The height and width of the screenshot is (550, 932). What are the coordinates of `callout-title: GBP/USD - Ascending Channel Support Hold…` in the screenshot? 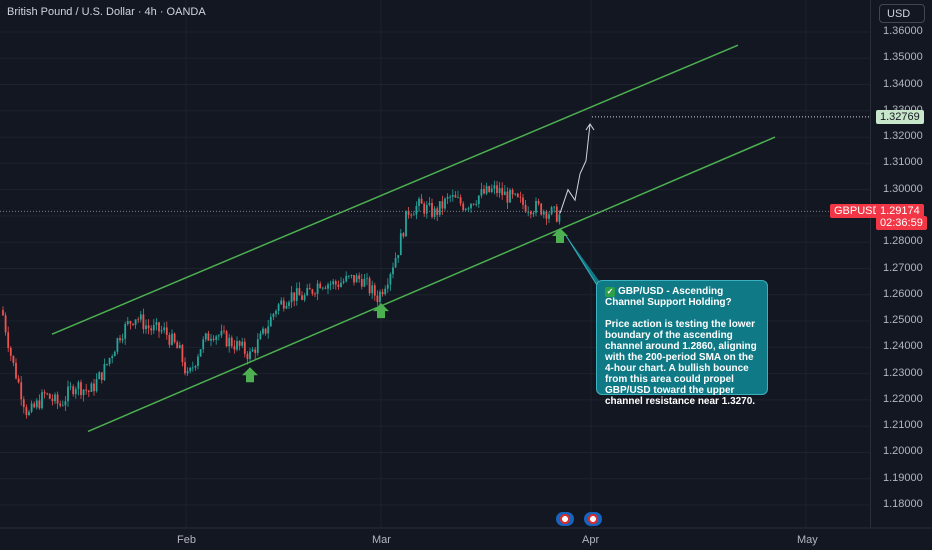 It's located at (668, 297).